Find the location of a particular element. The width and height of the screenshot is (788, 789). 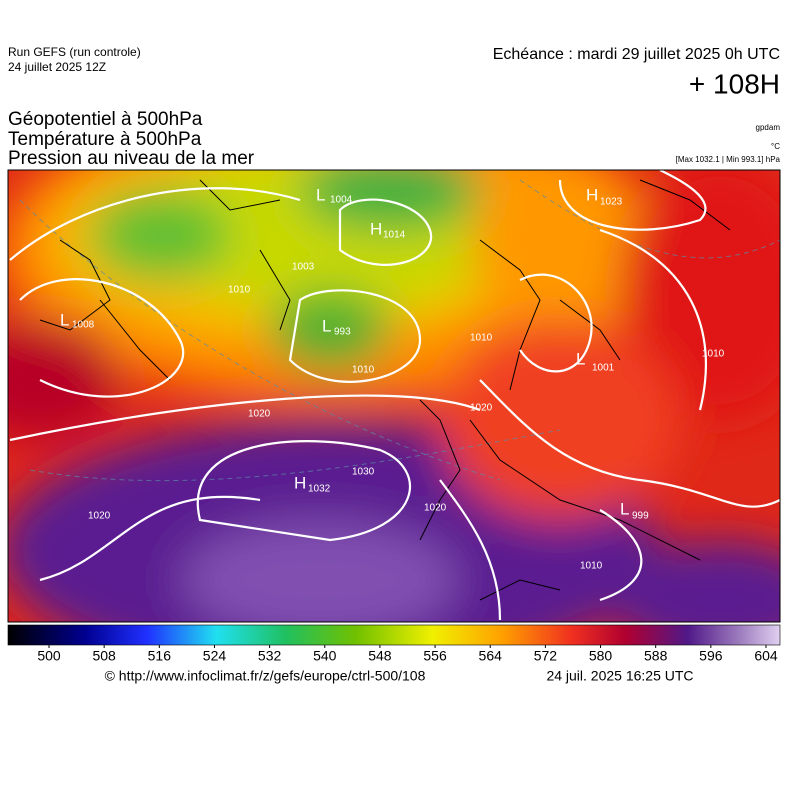

title: Géopotentiel à 500hPa is located at coordinates (105, 119).